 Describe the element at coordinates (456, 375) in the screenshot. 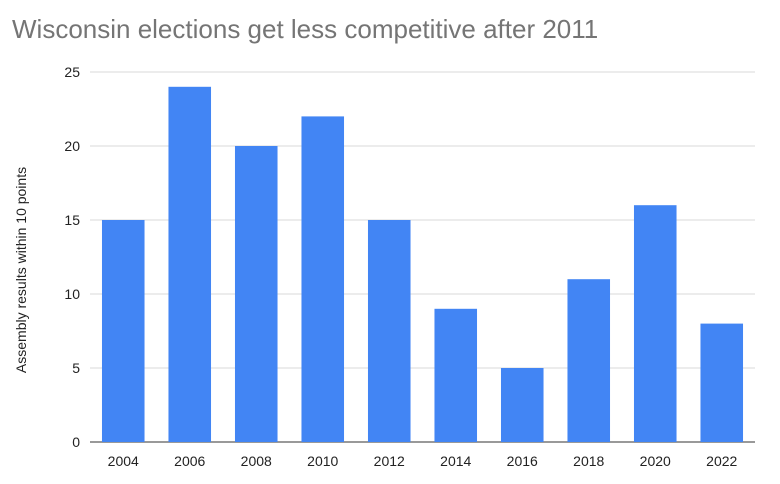

I see `bar-2014` at that location.